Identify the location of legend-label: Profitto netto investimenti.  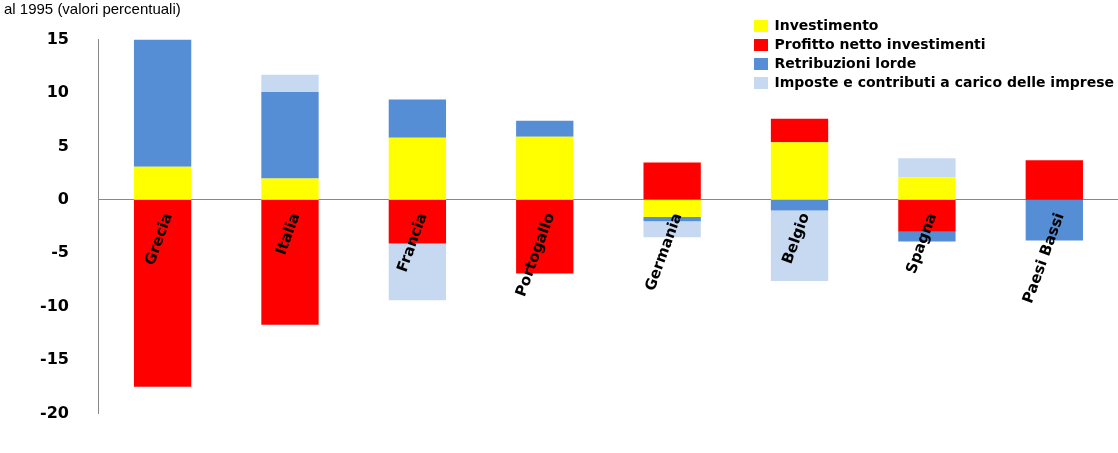
(880, 44).